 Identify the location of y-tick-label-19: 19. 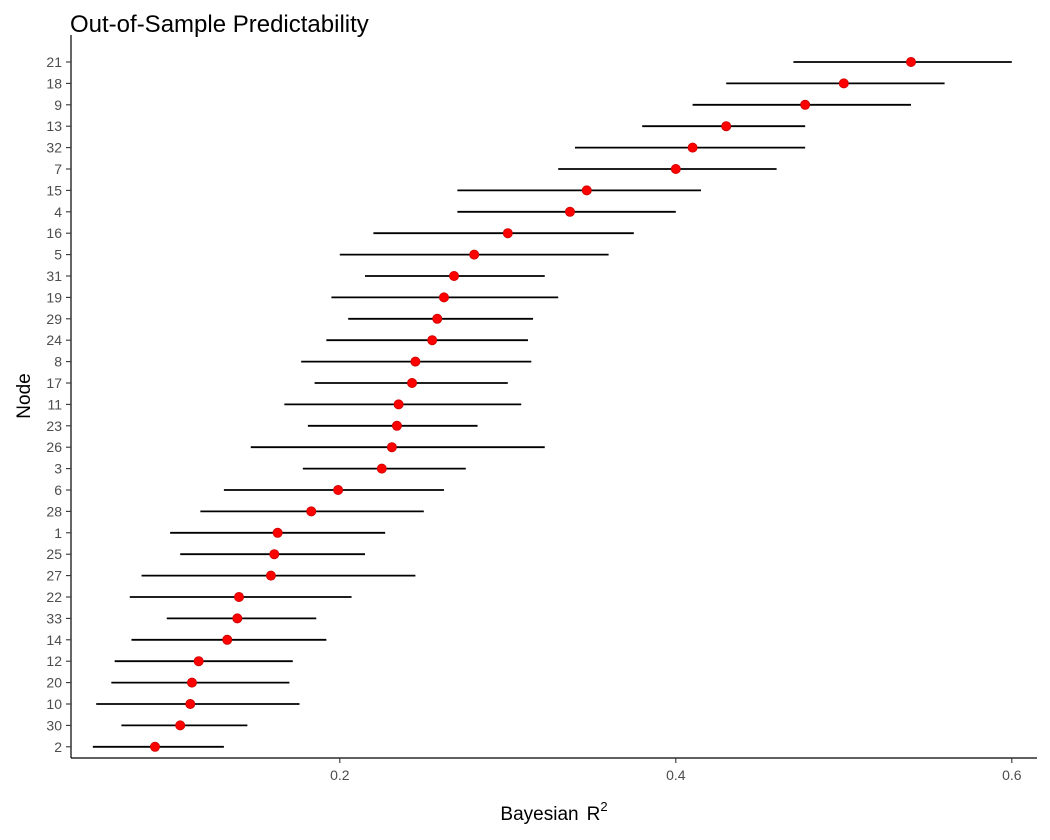
(54, 297).